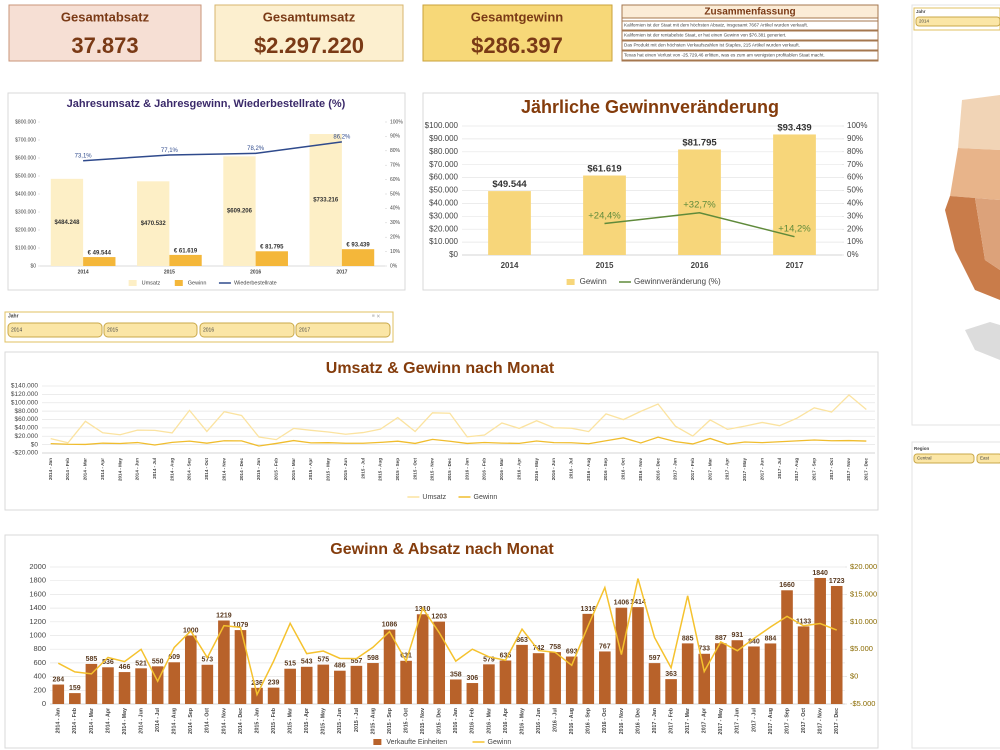 The height and width of the screenshot is (750, 1000). What do you see at coordinates (25, 176) in the screenshot?
I see `y-tick-label: $500.000` at bounding box center [25, 176].